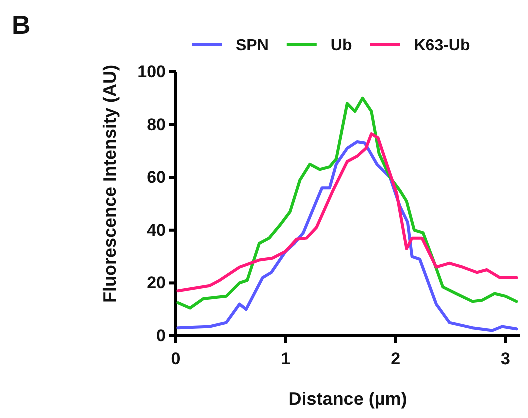 The width and height of the screenshot is (528, 418). Describe the element at coordinates (442, 46) in the screenshot. I see `legend-label: K63-Ub` at that location.